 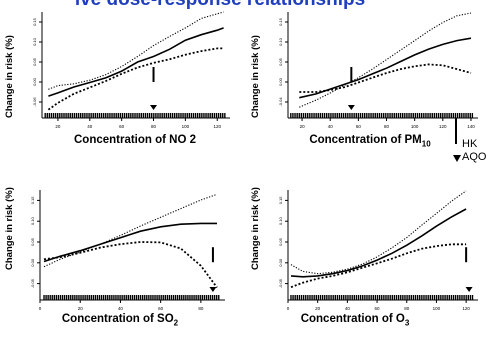 I want to click on y-tick-label: -0.06, so click(x=34, y=102).